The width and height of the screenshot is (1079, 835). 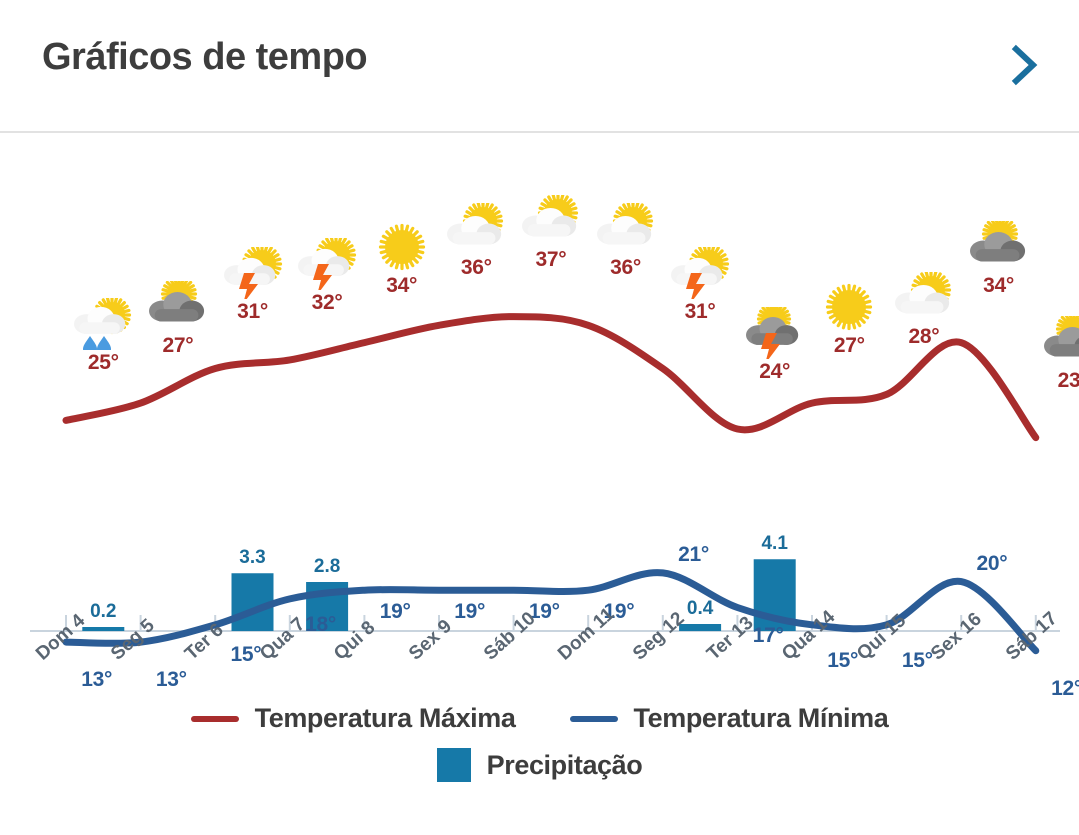 I want to click on max-temperature-label: 32°, so click(x=327, y=302).